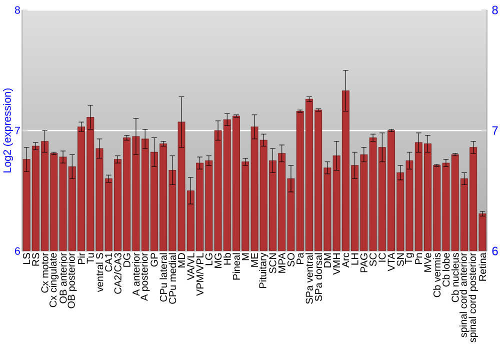 This screenshot has height=350, width=500. What do you see at coordinates (272, 263) in the screenshot?
I see `x-tick-label: SCN` at bounding box center [272, 263].